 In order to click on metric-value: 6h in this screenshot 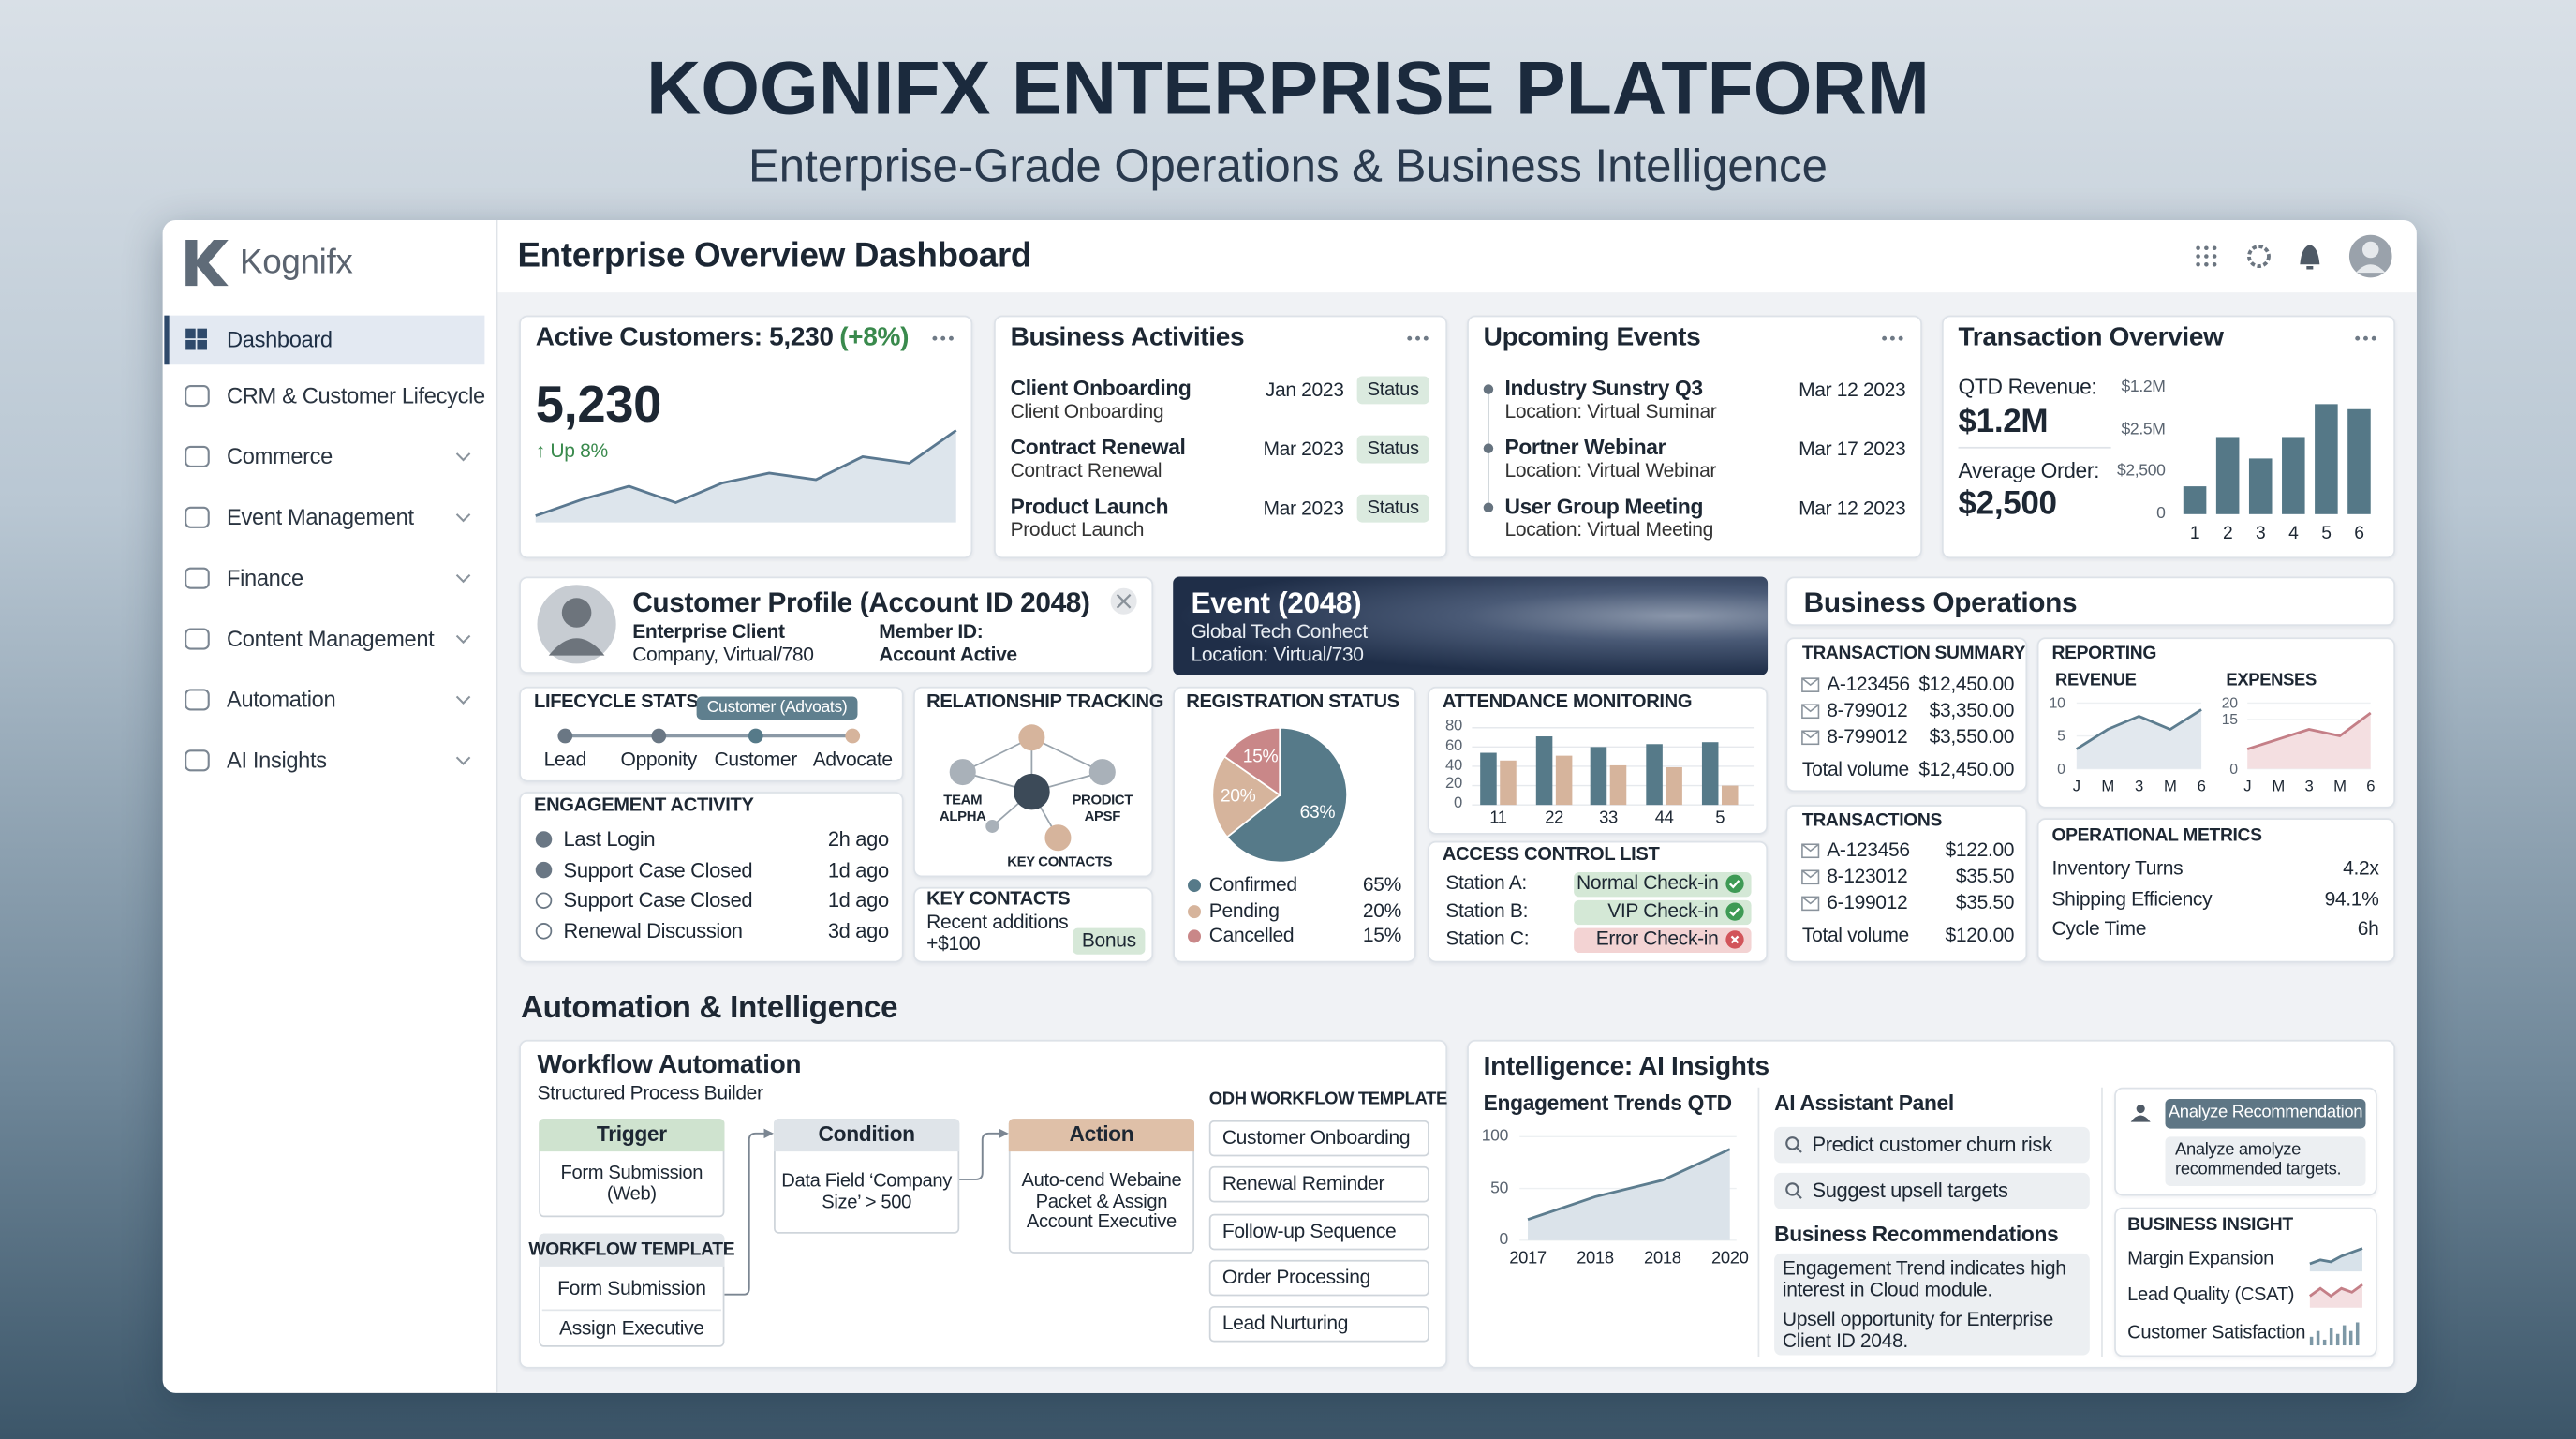, I will do `click(2368, 928)`.